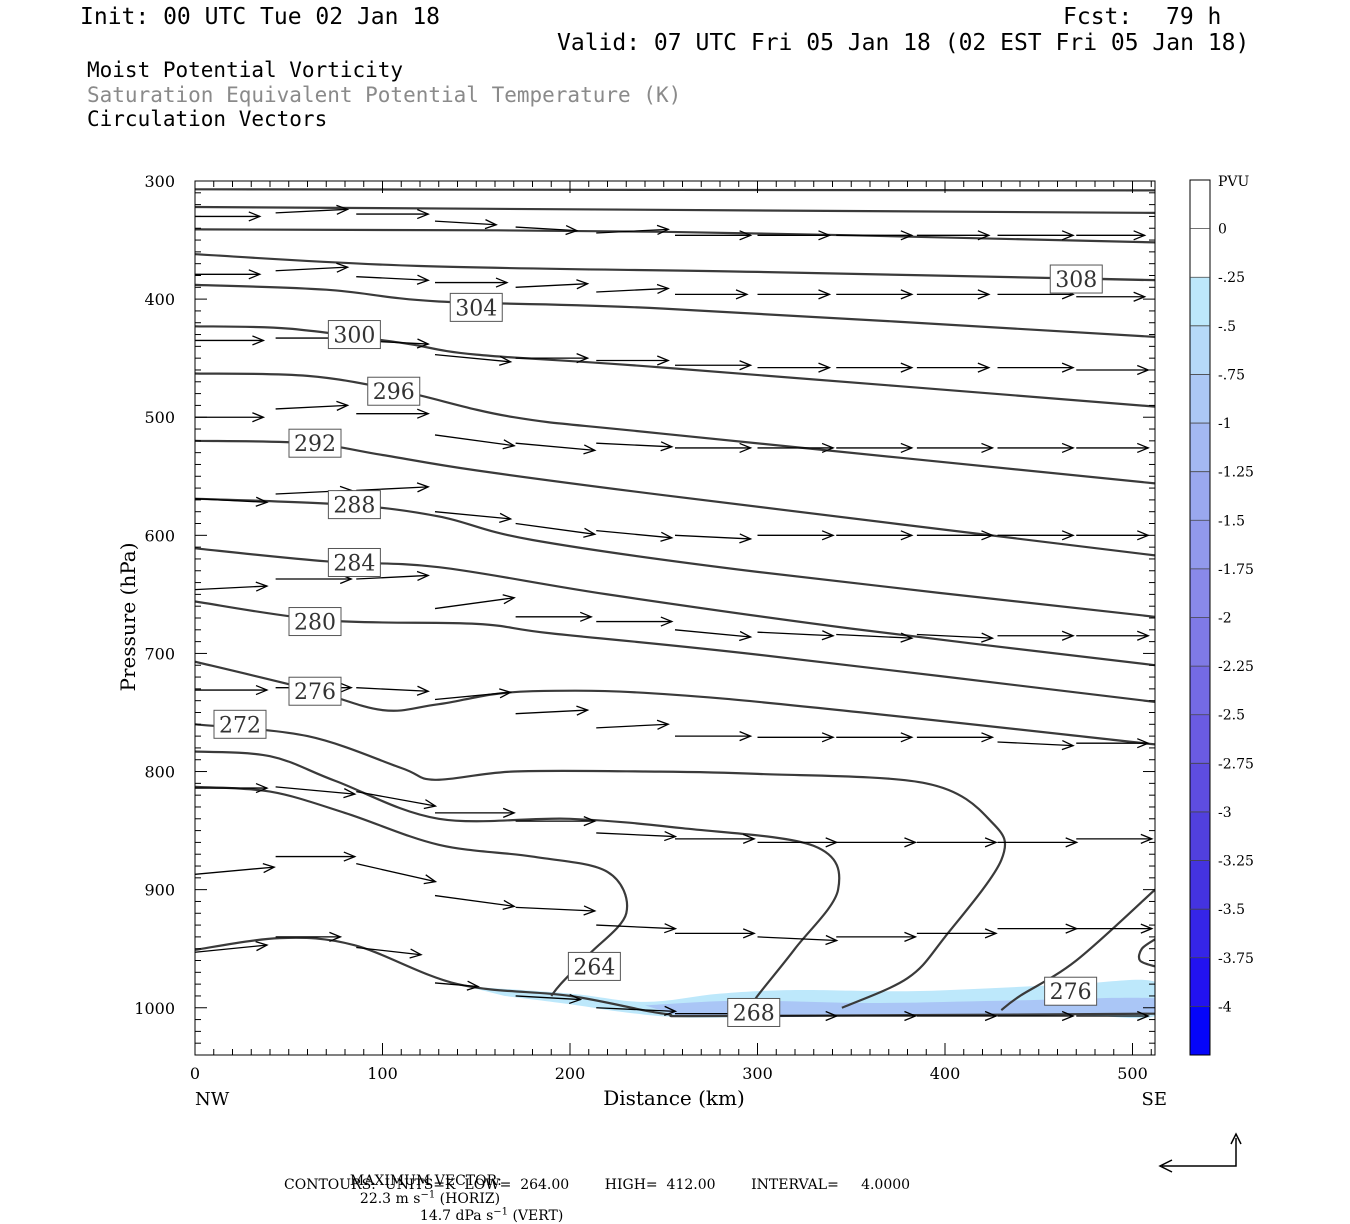 The height and width of the screenshot is (1224, 1350). What do you see at coordinates (240, 725) in the screenshot?
I see `contour-label: 272` at bounding box center [240, 725].